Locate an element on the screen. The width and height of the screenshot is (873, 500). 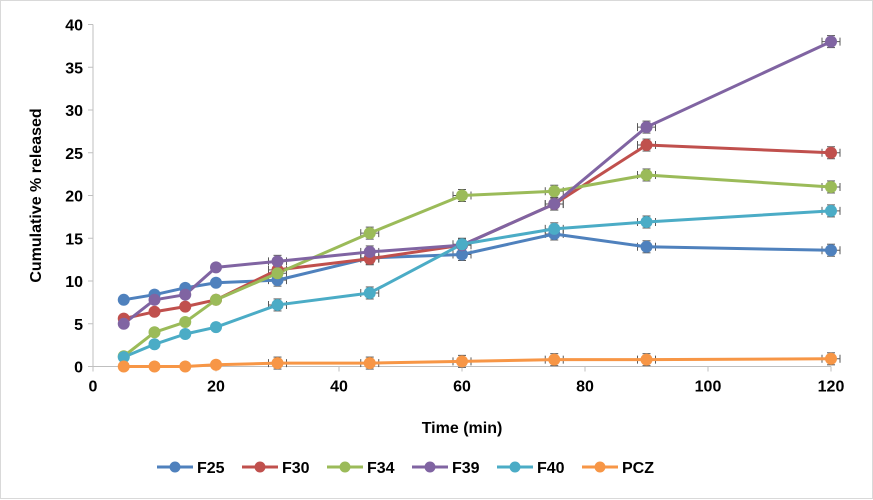
y-tick-label: 5 is located at coordinates (78, 325).